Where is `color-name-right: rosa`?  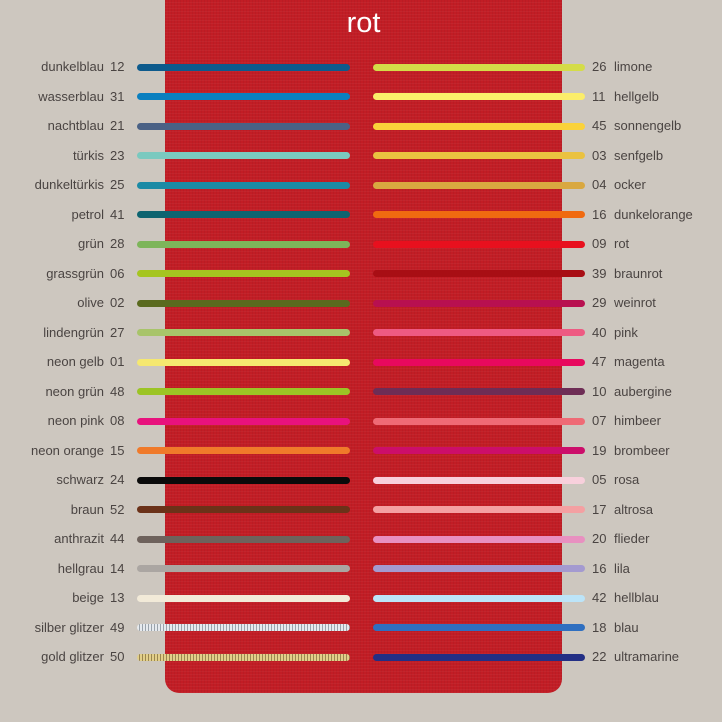 color-name-right: rosa is located at coordinates (627, 479).